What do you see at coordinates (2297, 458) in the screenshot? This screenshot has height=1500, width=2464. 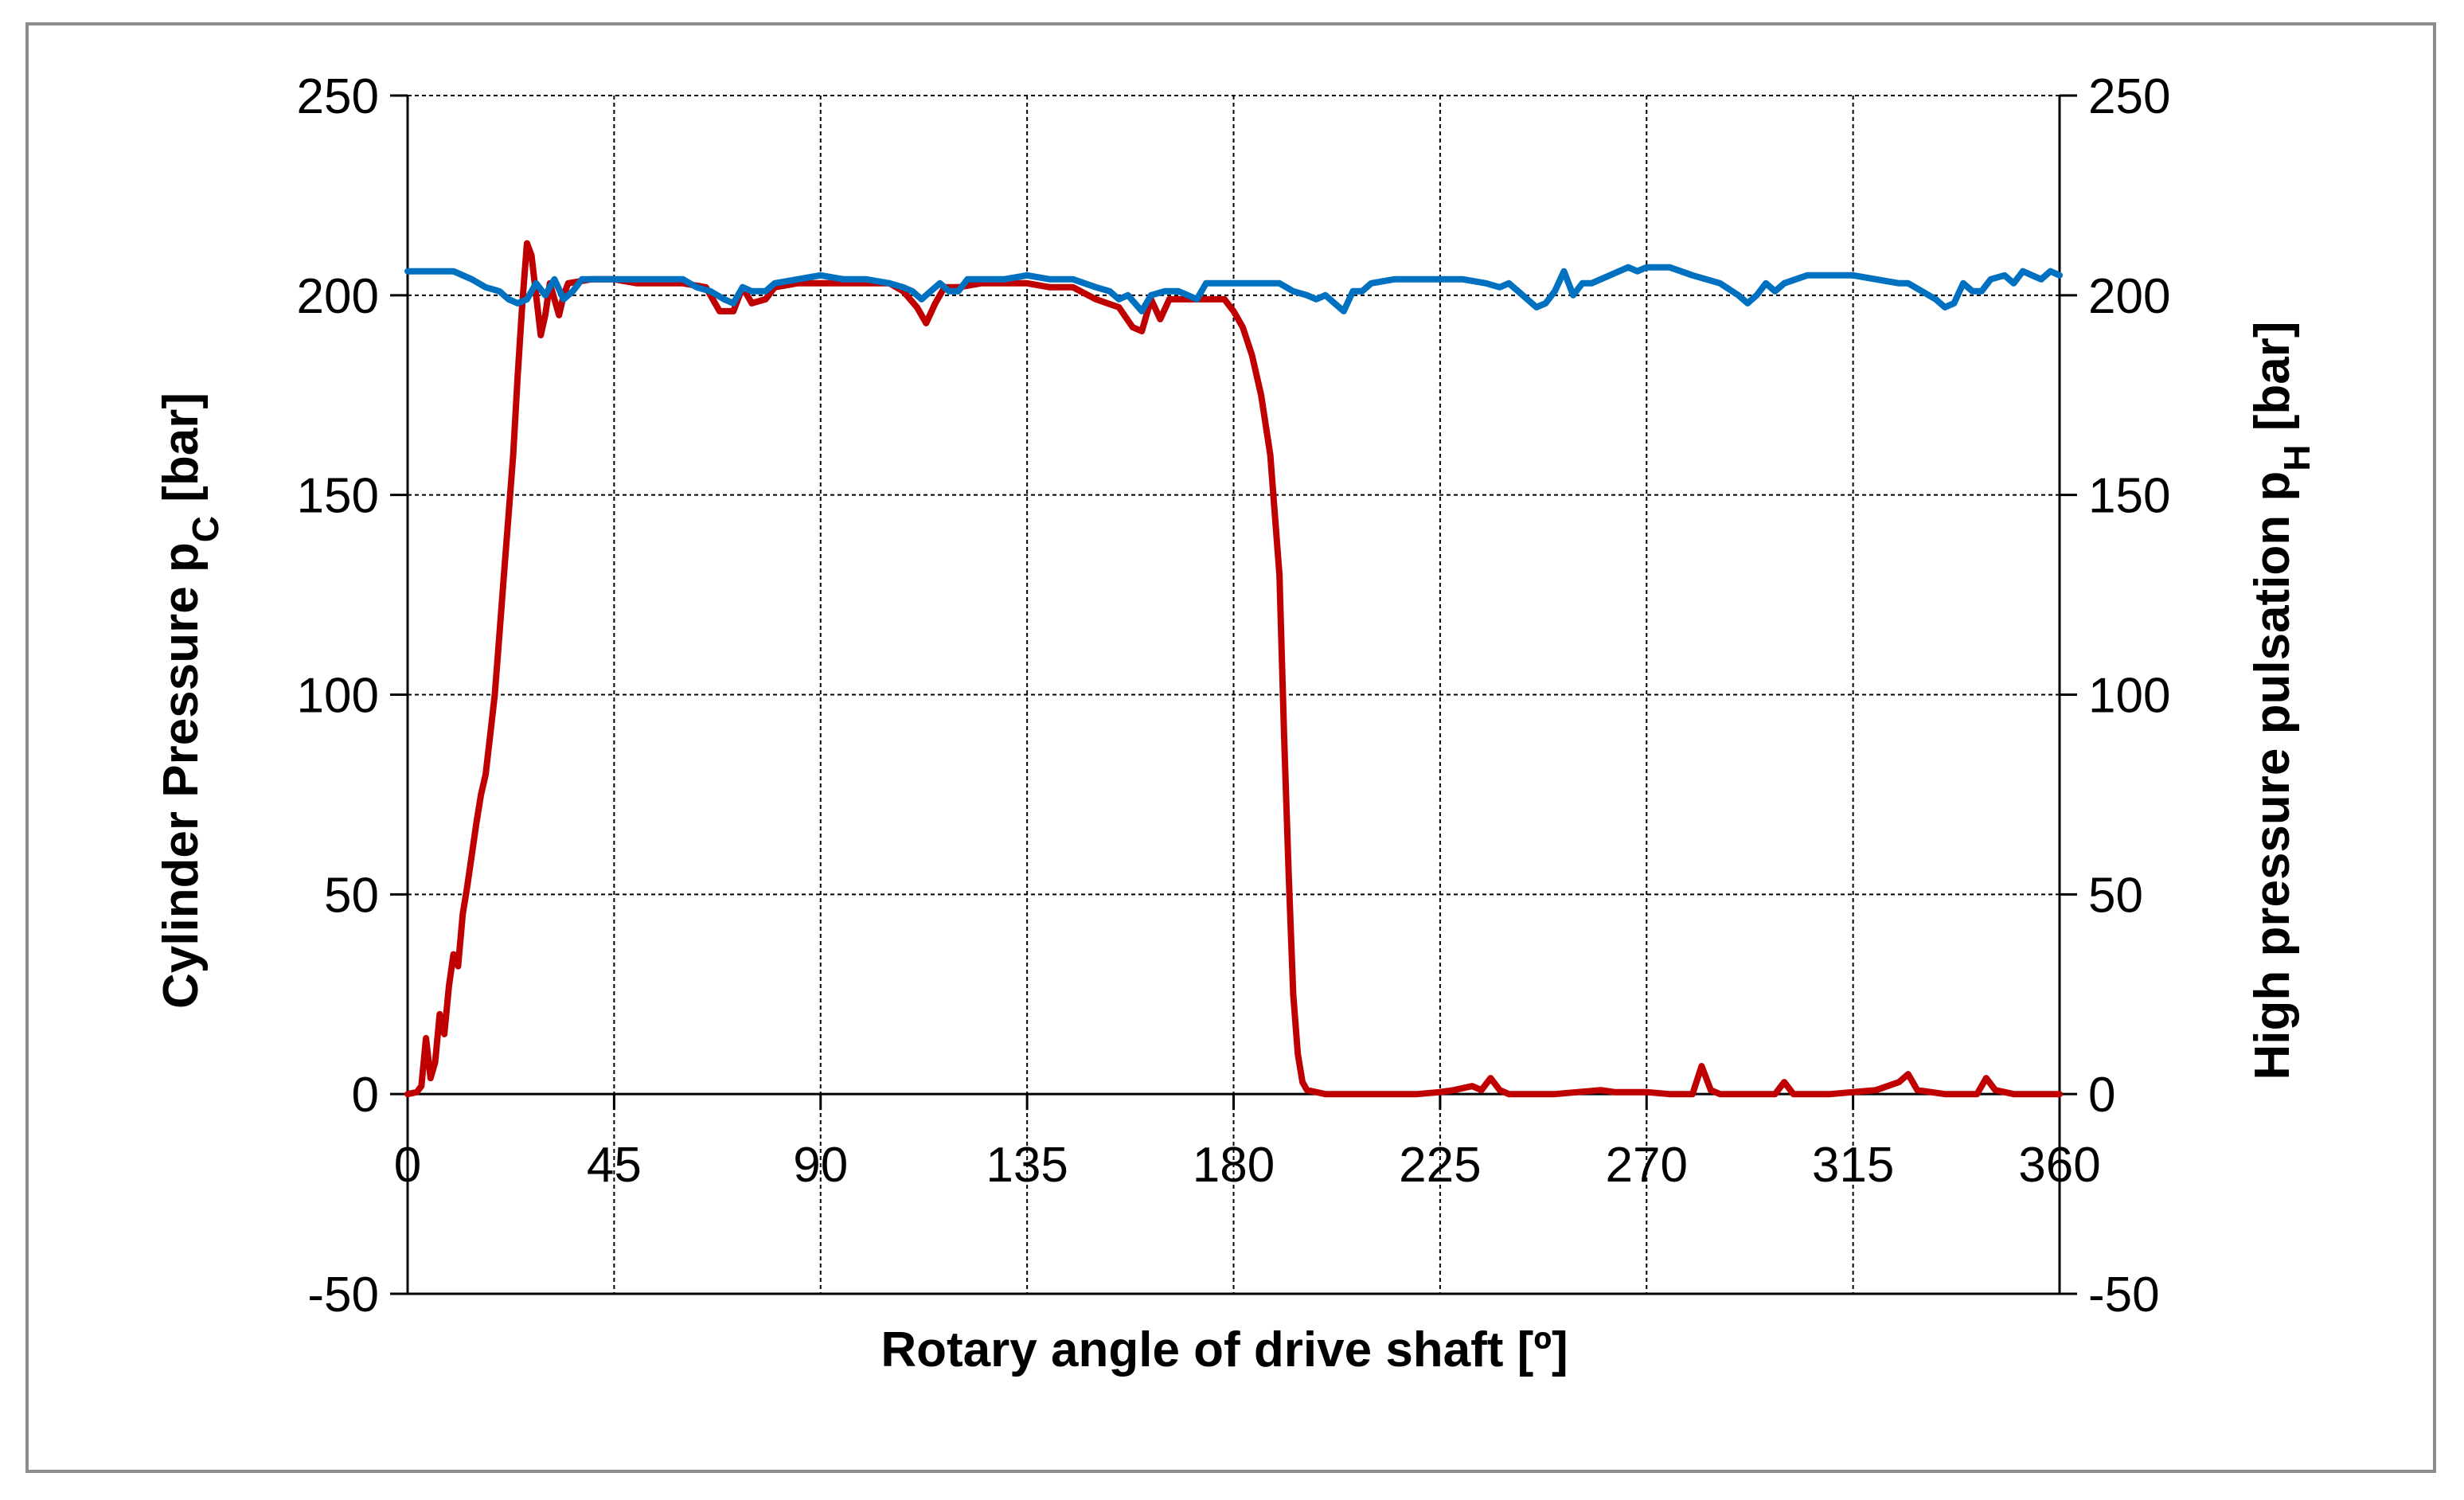 I see `y-axis-title-right-sub: H` at bounding box center [2297, 458].